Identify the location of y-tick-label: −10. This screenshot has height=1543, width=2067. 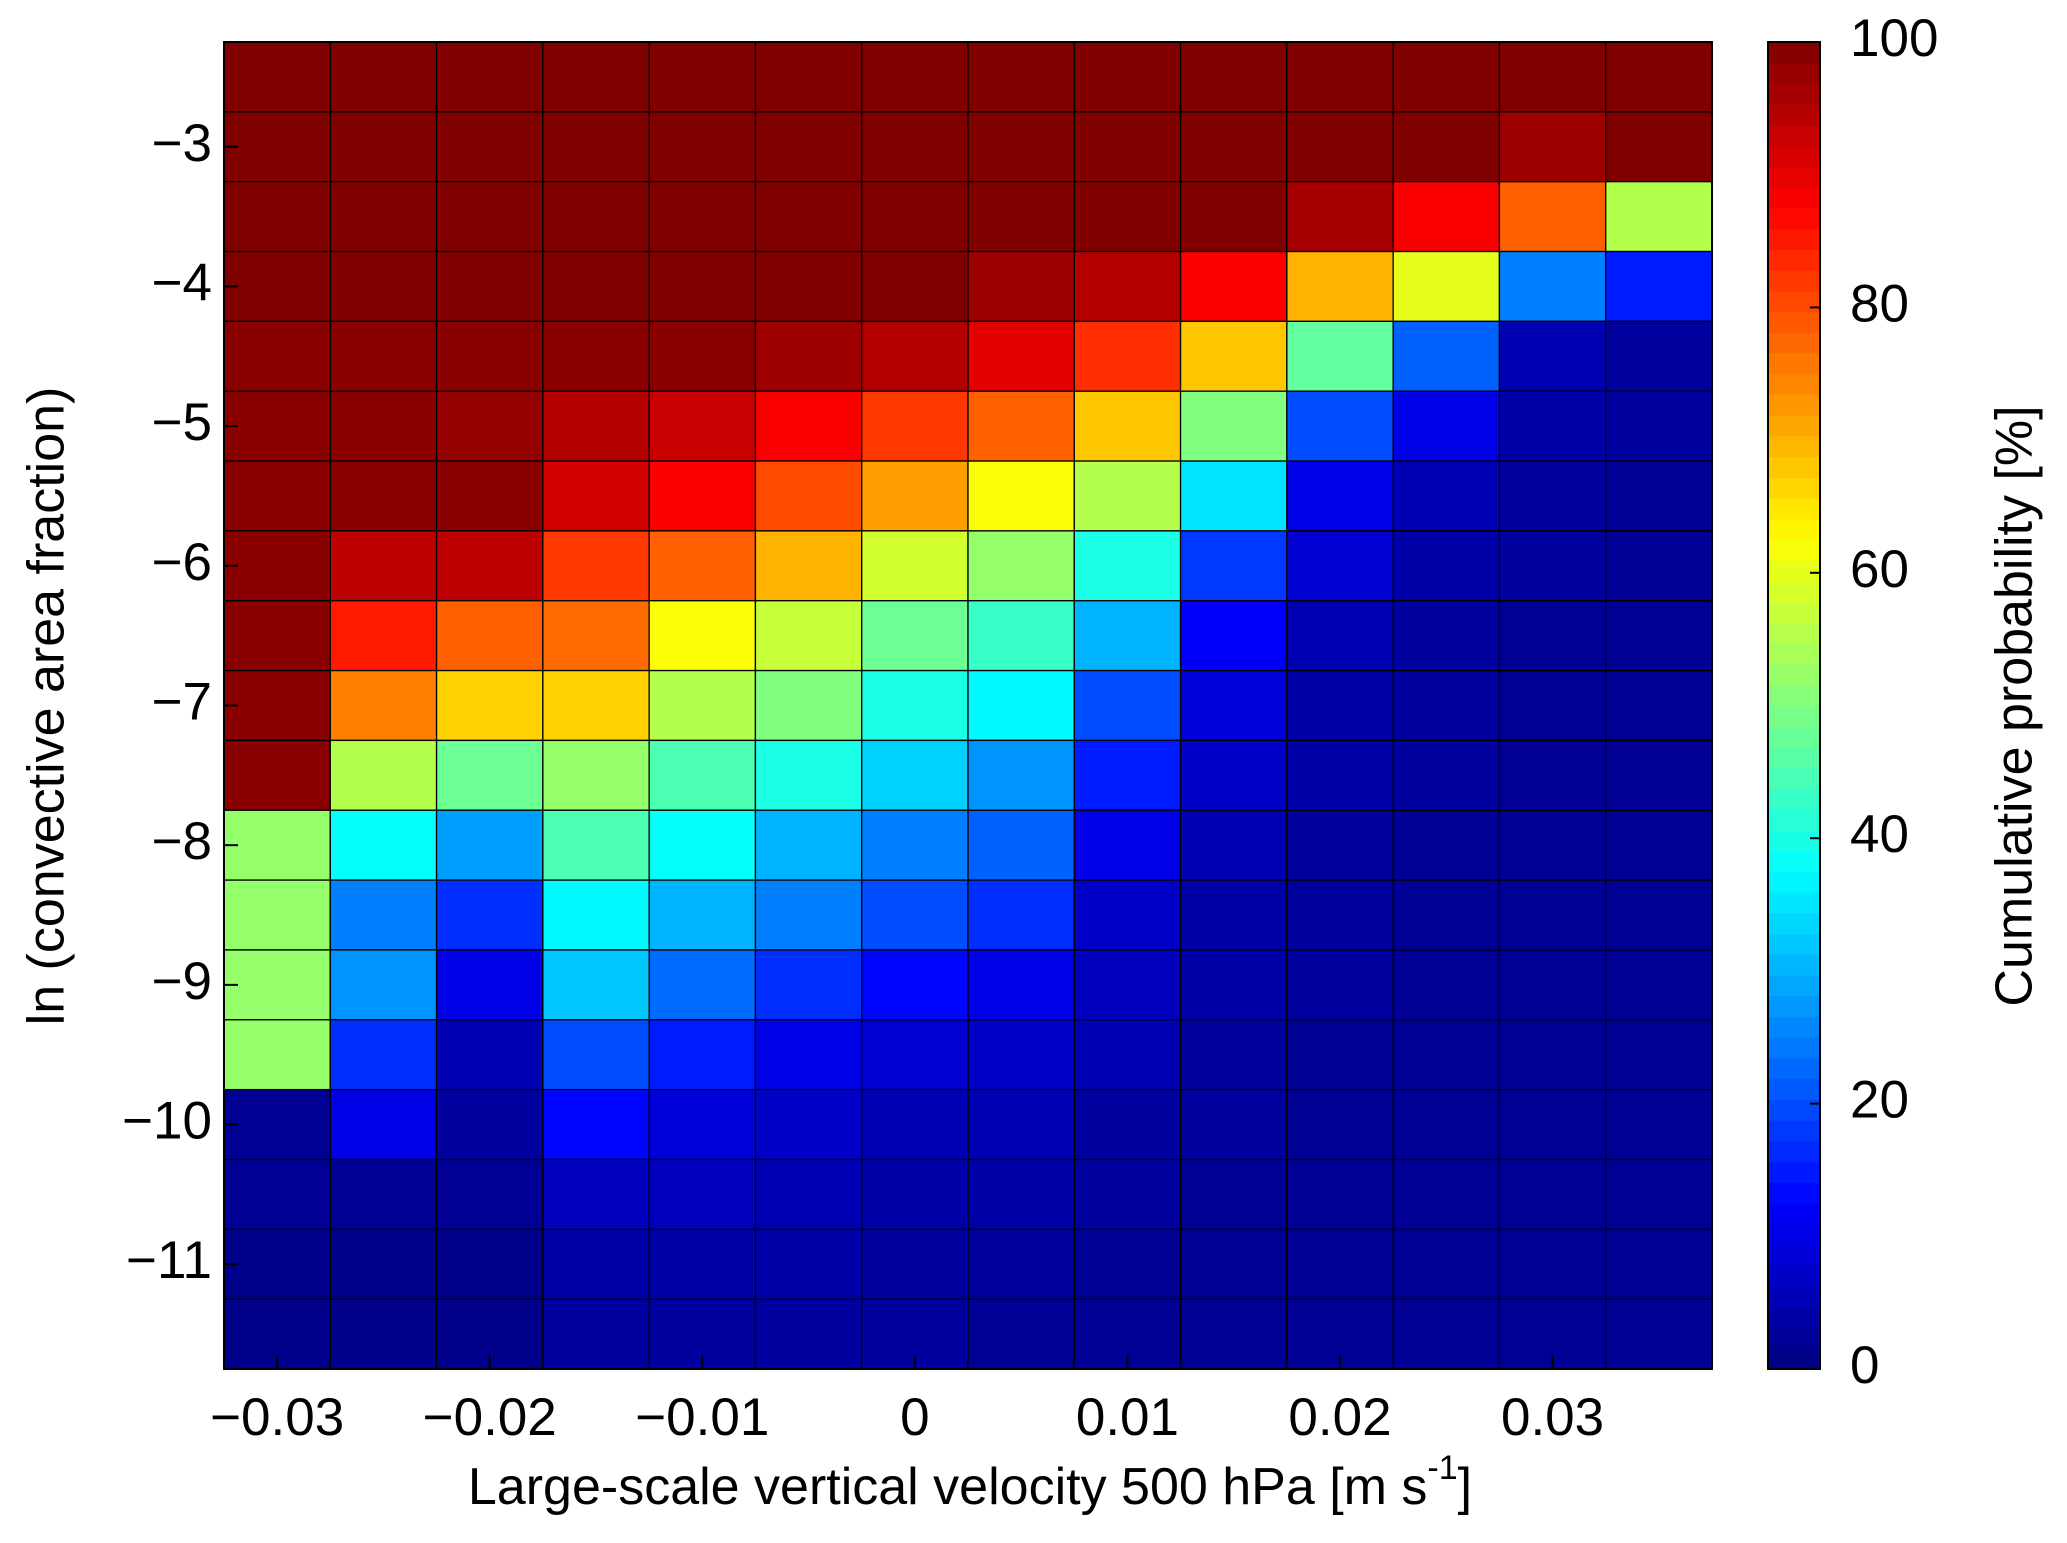
(167, 1121).